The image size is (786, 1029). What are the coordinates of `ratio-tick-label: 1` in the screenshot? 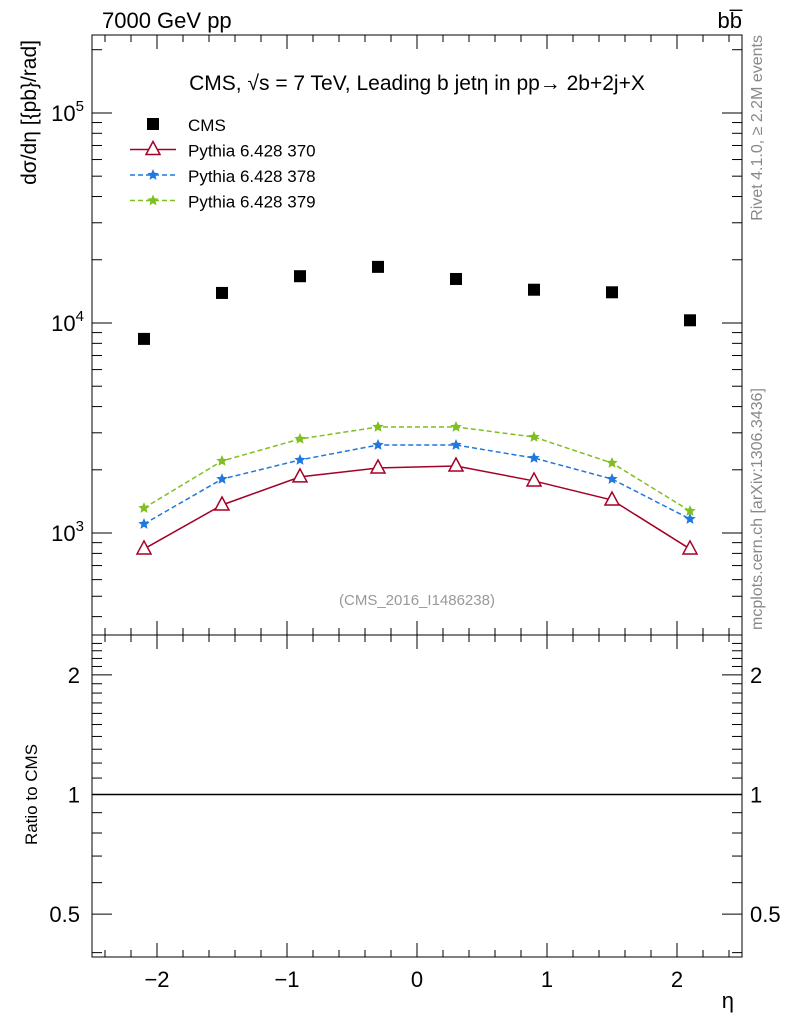 It's located at (74, 795).